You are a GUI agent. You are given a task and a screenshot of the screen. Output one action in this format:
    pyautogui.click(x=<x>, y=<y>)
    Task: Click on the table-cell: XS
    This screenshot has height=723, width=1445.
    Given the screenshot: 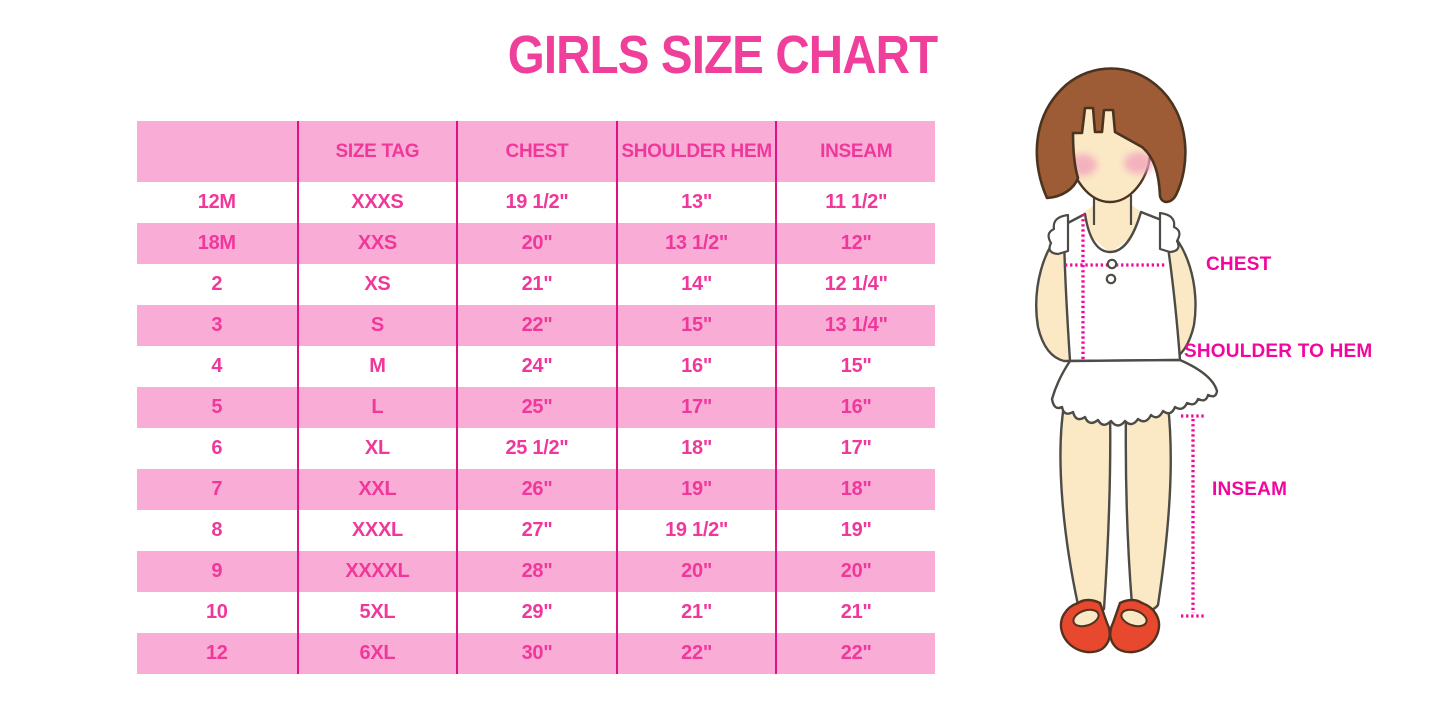 What is the action you would take?
    pyautogui.click(x=376, y=284)
    